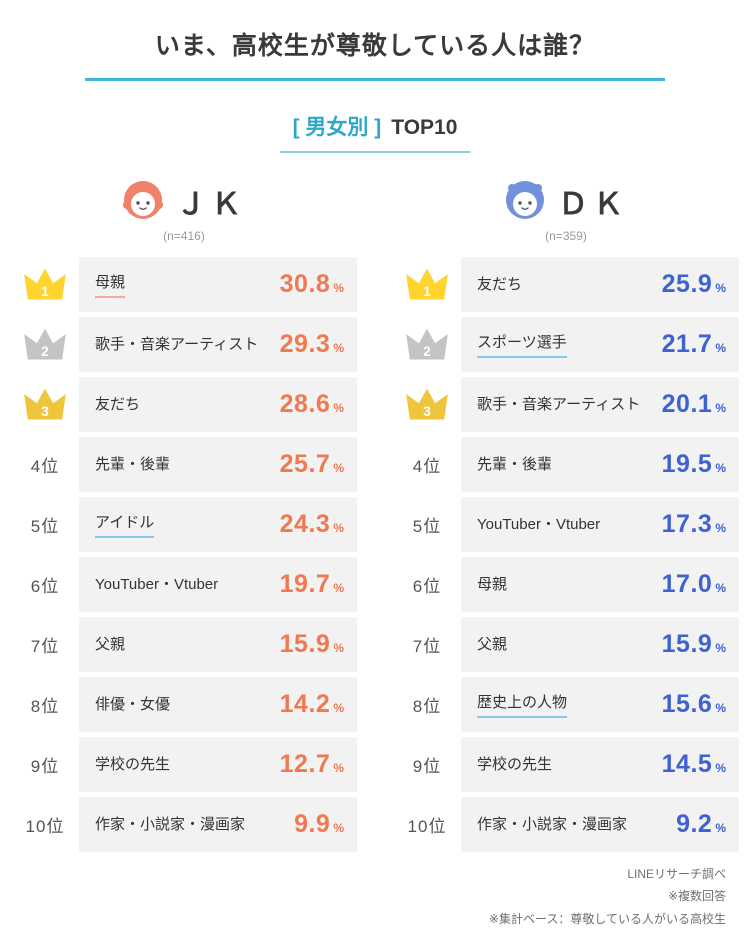 This screenshot has width=750, height=951. Describe the element at coordinates (184, 284) in the screenshot. I see `rank-row: 1 母親 30.8%` at that location.